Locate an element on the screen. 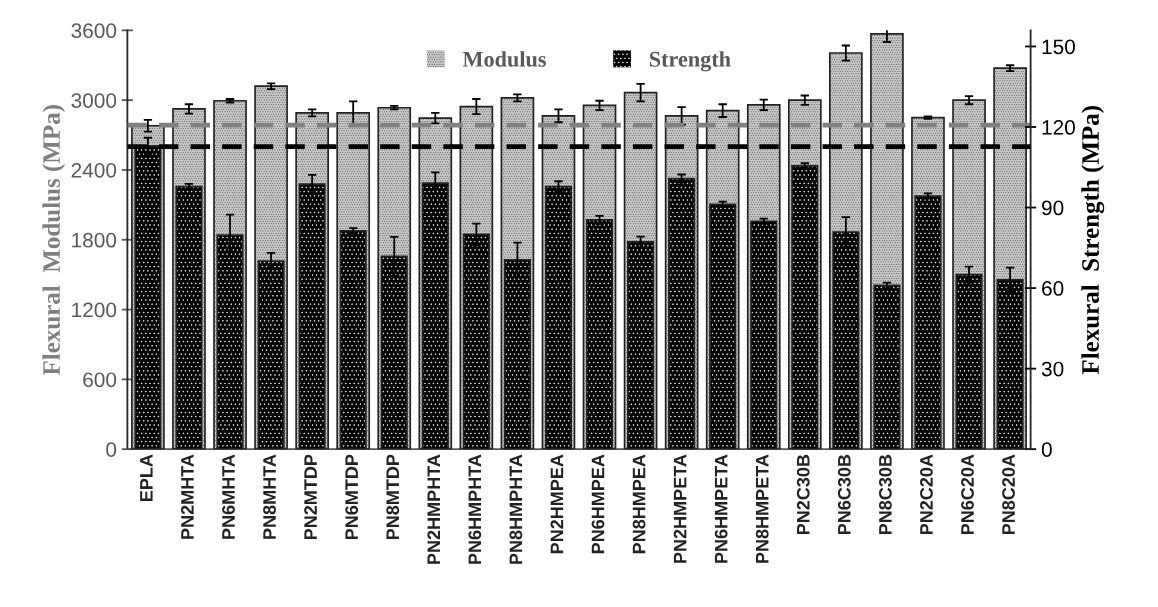  y-tick-label: 3000 is located at coordinates (94, 100).